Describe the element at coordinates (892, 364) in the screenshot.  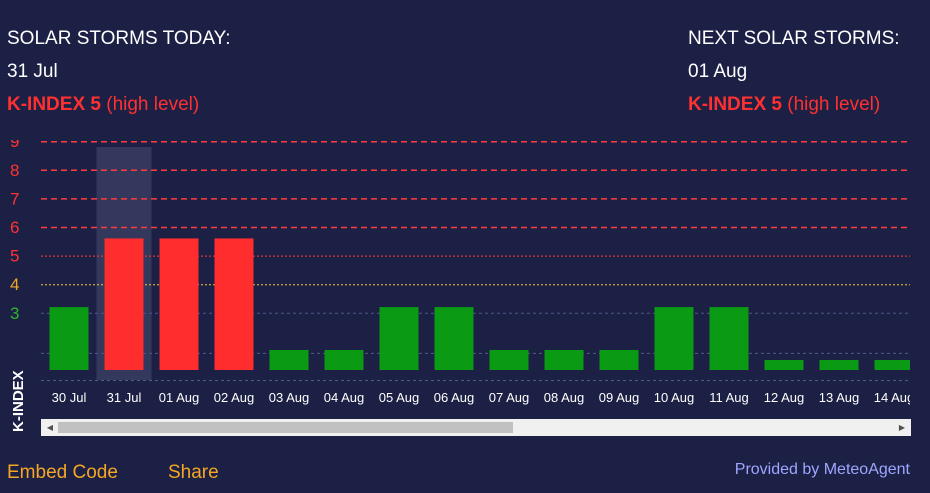
I see `bar-14-aug` at that location.